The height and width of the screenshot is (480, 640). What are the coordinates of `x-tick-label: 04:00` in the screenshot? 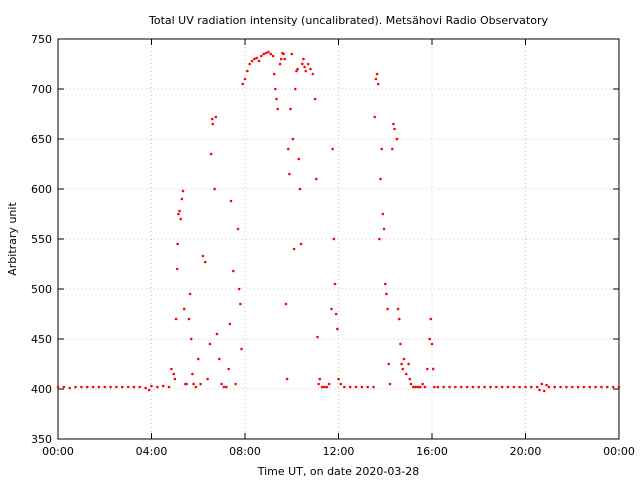 It's located at (152, 451).